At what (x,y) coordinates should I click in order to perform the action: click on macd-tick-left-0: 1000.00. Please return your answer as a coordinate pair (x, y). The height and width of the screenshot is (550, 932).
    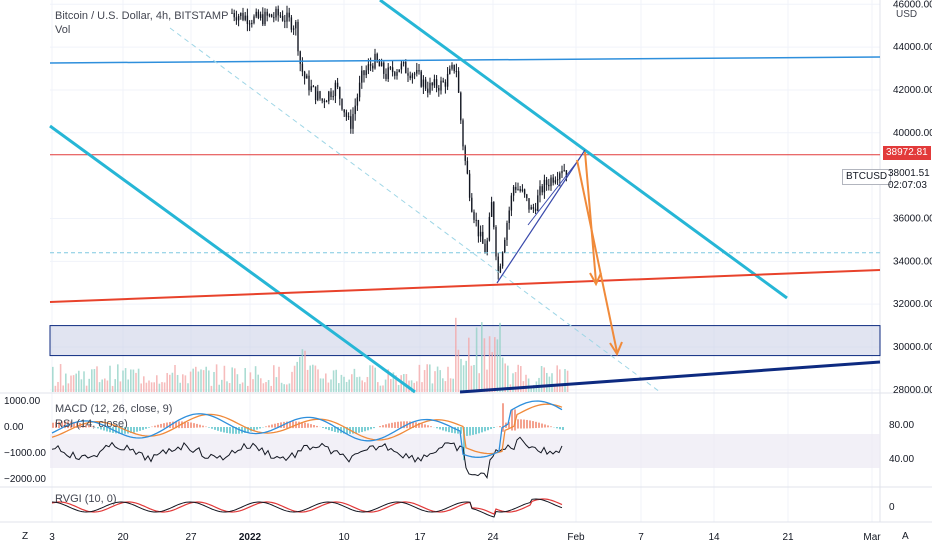
    Looking at the image, I should click on (22, 401).